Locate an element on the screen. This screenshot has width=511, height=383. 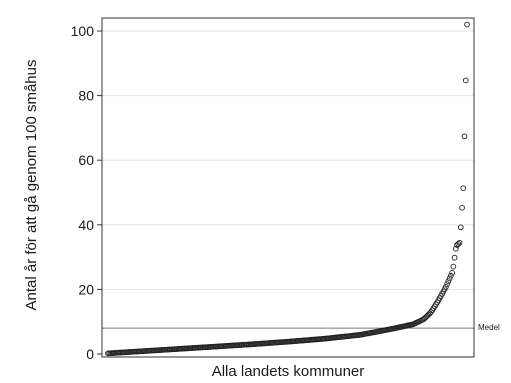
y-axis-ticks: 0 20 40 60 80 100 is located at coordinates (86, 192).